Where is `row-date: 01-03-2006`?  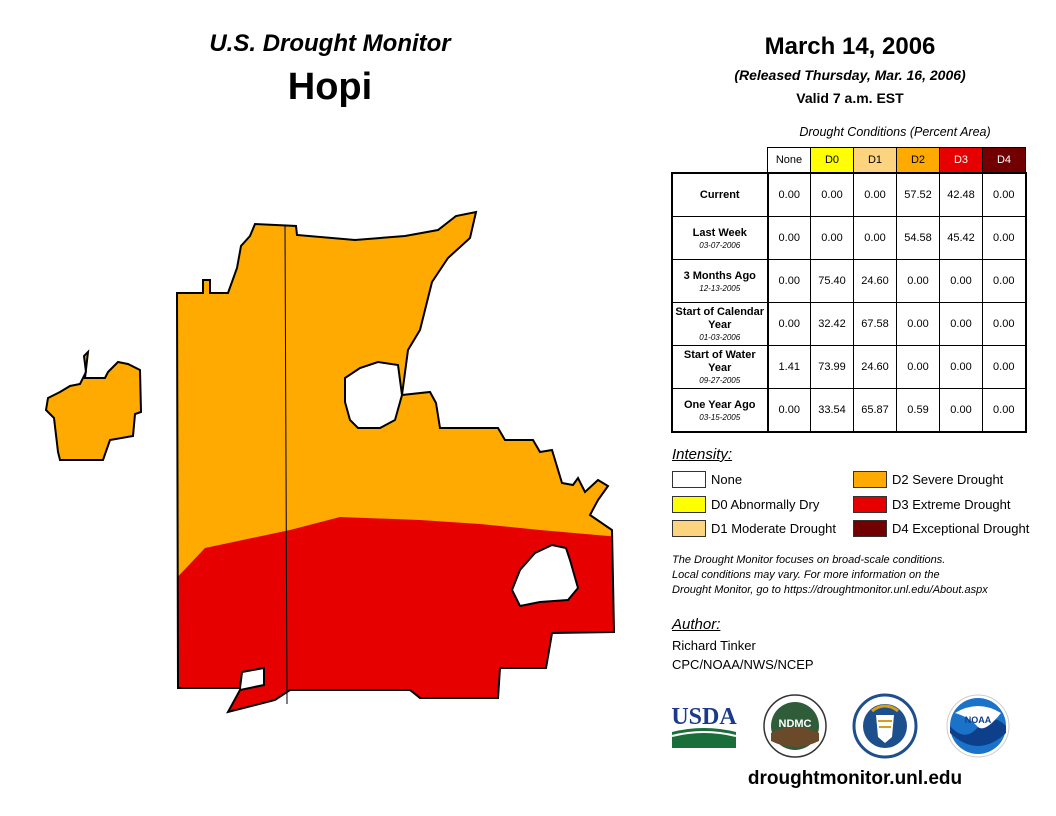 row-date: 01-03-2006 is located at coordinates (720, 337).